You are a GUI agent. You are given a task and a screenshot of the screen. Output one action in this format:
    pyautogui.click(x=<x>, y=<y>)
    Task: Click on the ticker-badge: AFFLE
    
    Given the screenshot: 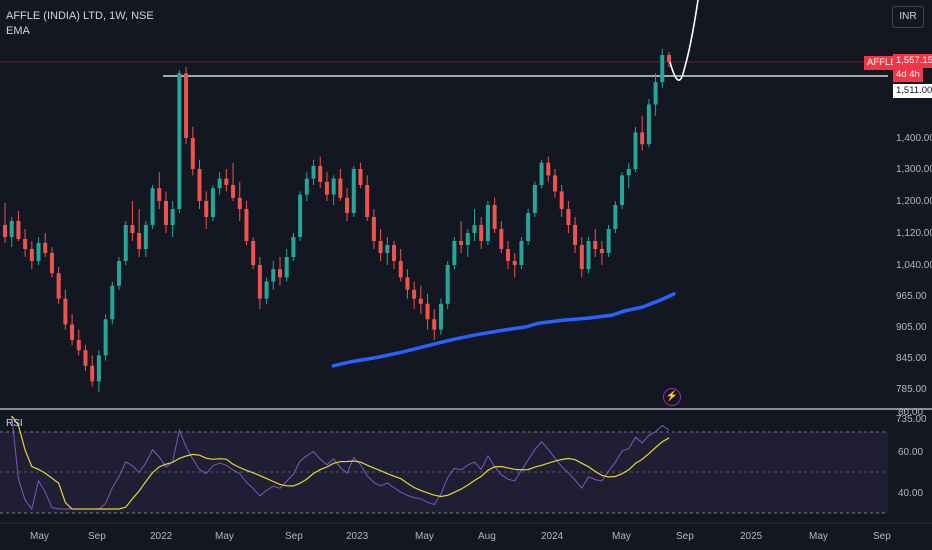 What is the action you would take?
    pyautogui.click(x=882, y=63)
    